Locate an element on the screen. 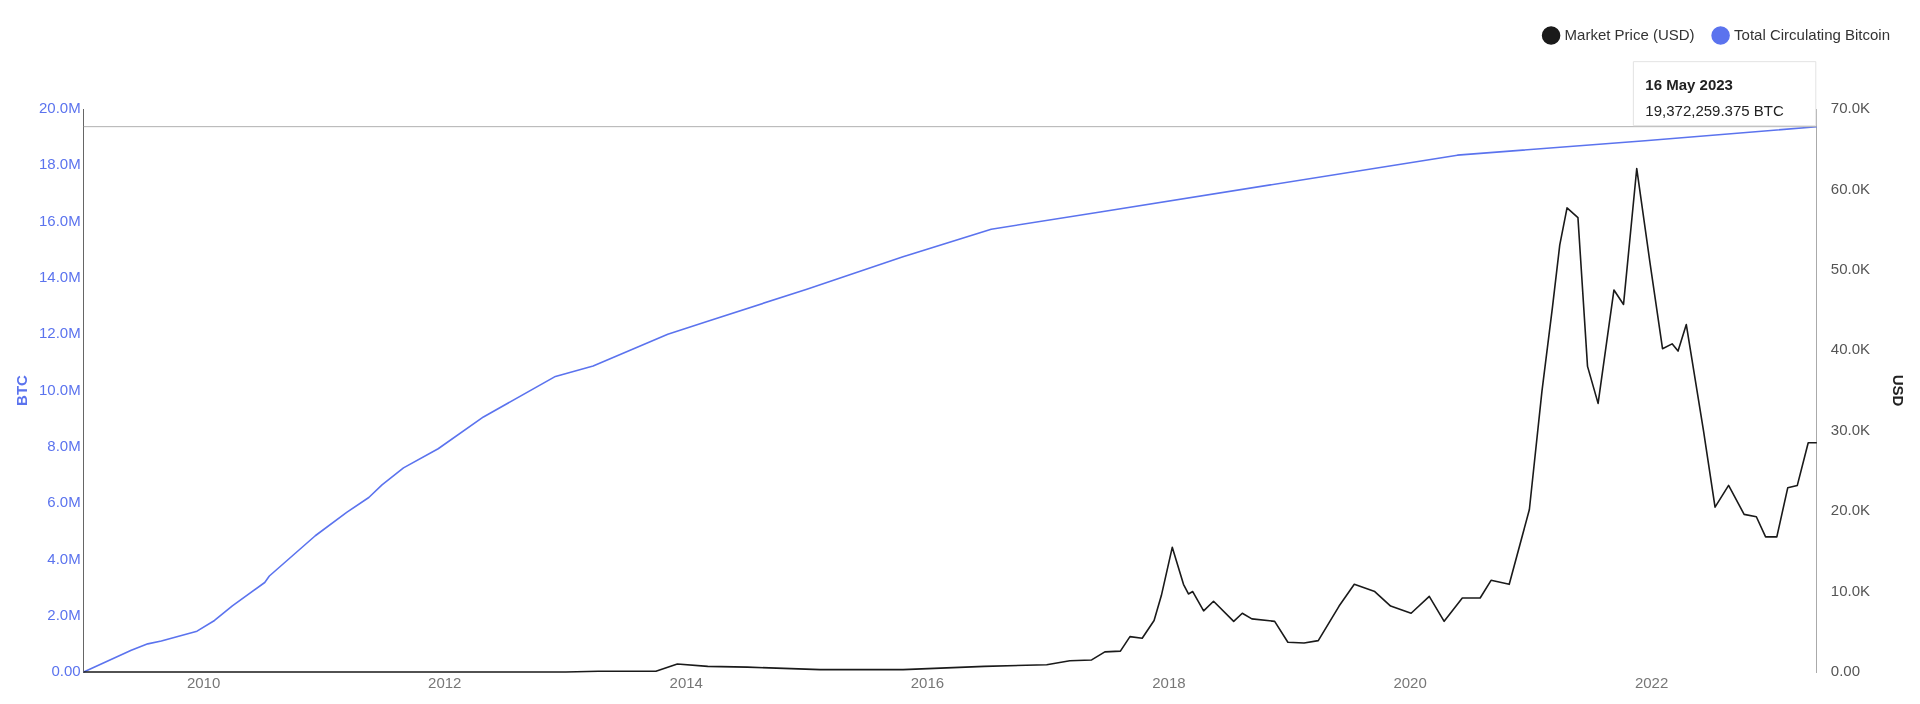 This screenshot has width=1920, height=704. x-tick-label: 2020 is located at coordinates (1410, 683).